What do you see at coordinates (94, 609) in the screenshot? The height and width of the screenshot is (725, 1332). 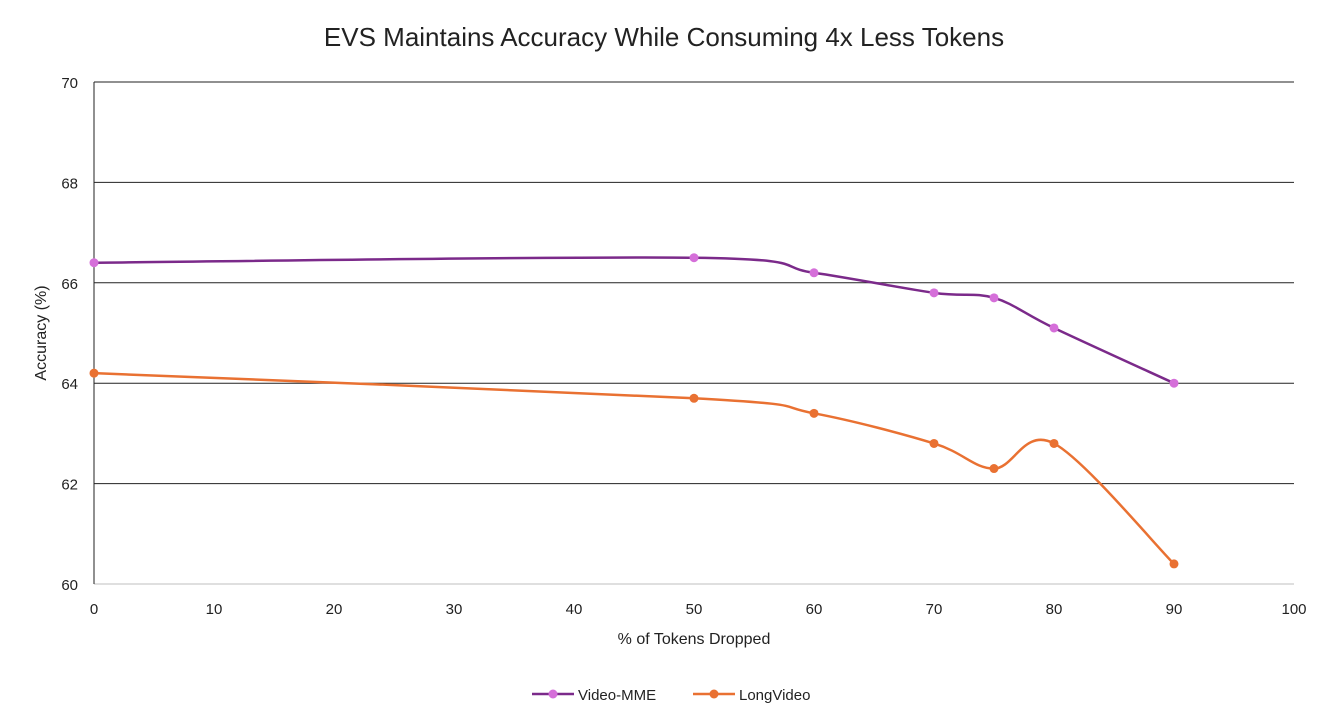 I see `x-tick-label: 0` at bounding box center [94, 609].